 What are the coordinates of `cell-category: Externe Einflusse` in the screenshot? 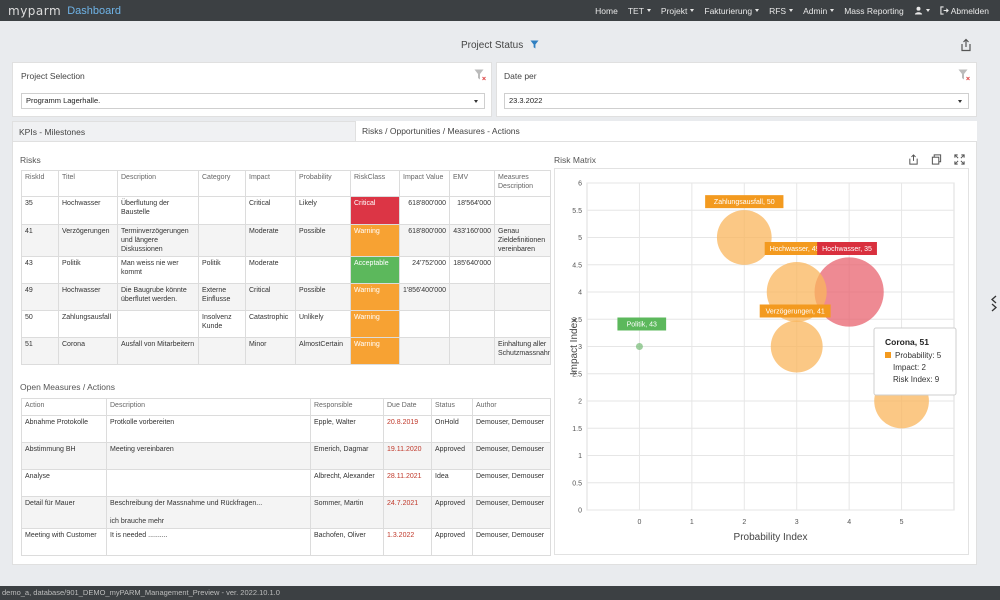 It's located at (222, 297).